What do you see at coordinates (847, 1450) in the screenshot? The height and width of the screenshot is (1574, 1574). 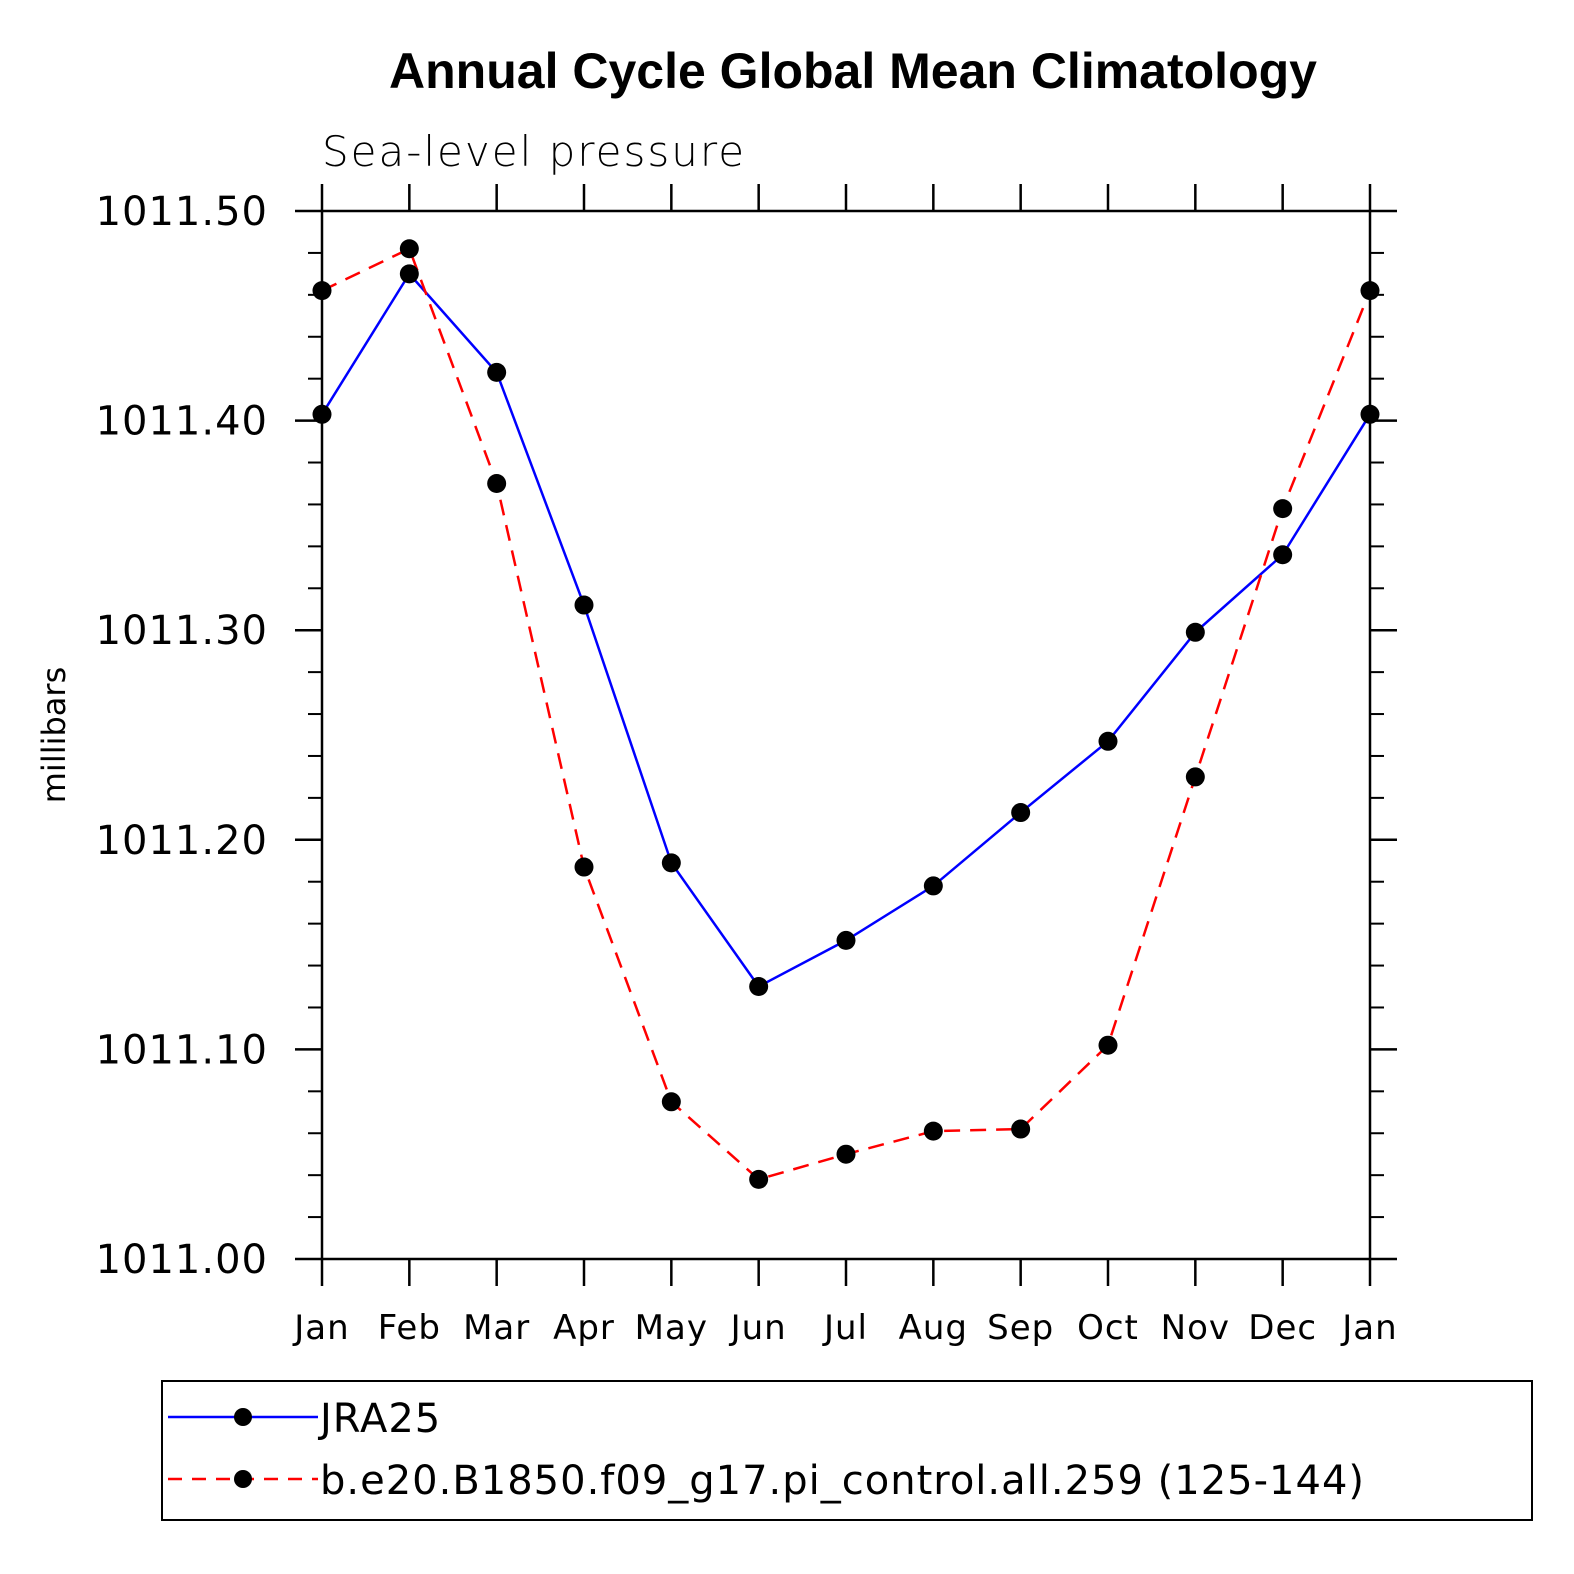 I see `legend-box` at bounding box center [847, 1450].